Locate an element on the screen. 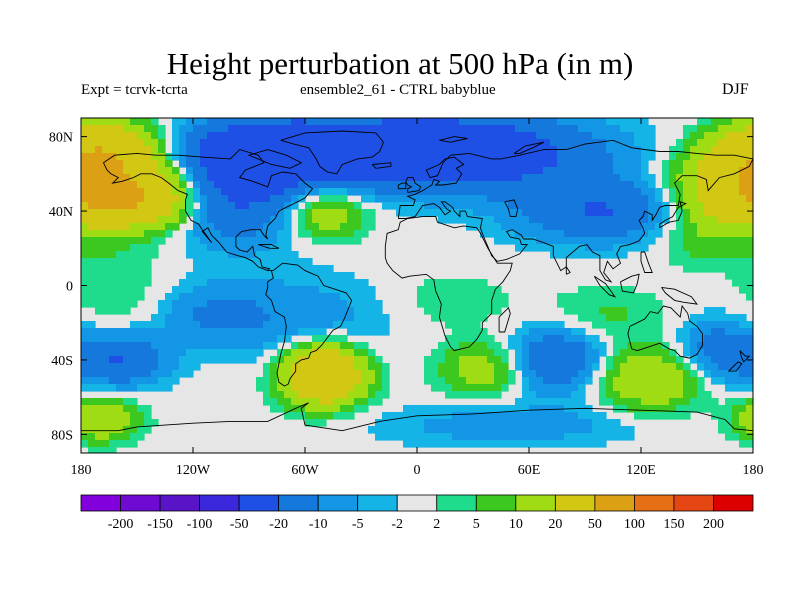 The width and height of the screenshot is (800, 600). colorbar-label: -50 is located at coordinates (239, 524).